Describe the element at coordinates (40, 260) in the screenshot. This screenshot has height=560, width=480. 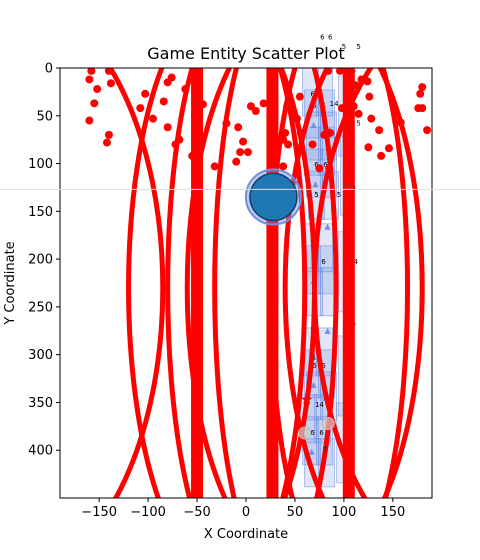
I see `y-tick-label: 200` at that location.